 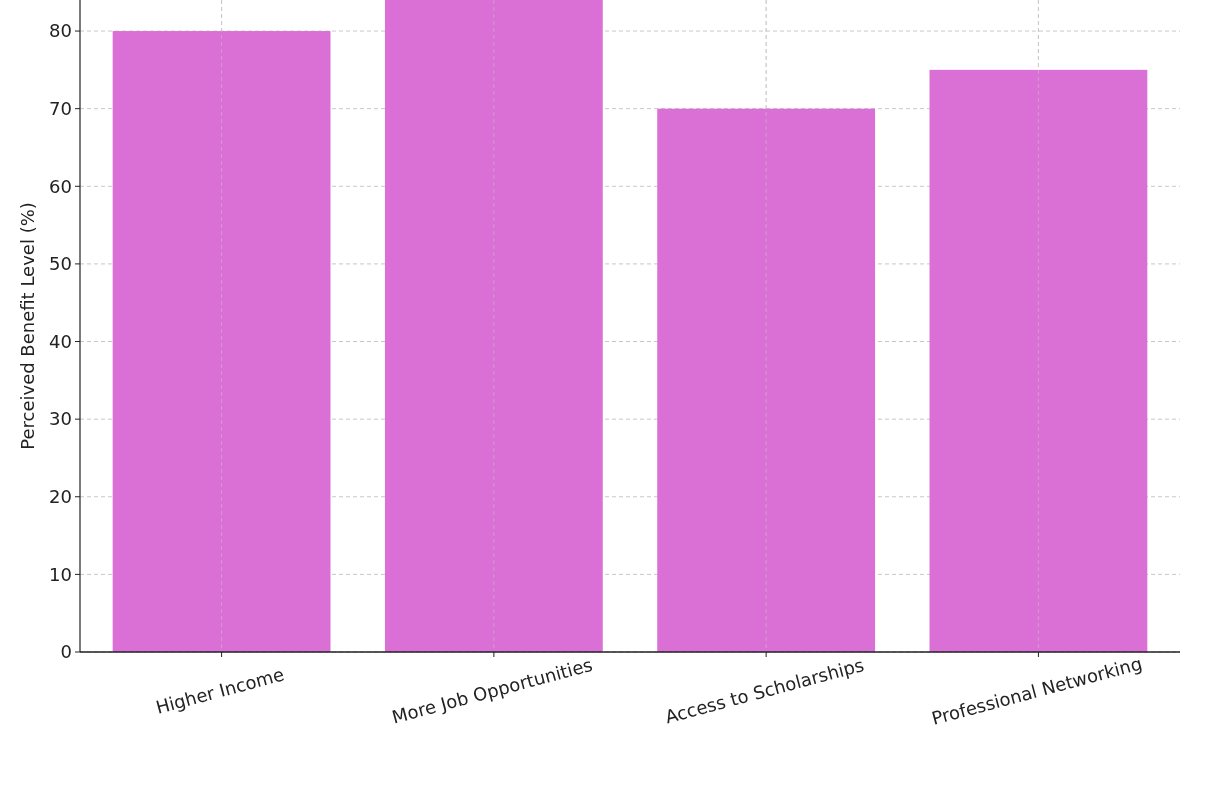 I want to click on y-tick-label: 10, so click(x=60, y=574).